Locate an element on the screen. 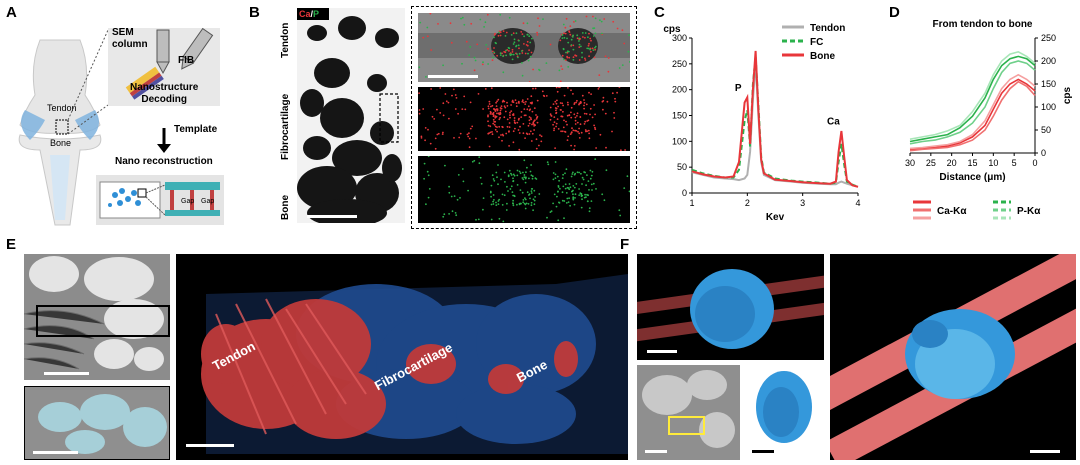 The width and height of the screenshot is (1080, 465). template-label: Template is located at coordinates (196, 129).